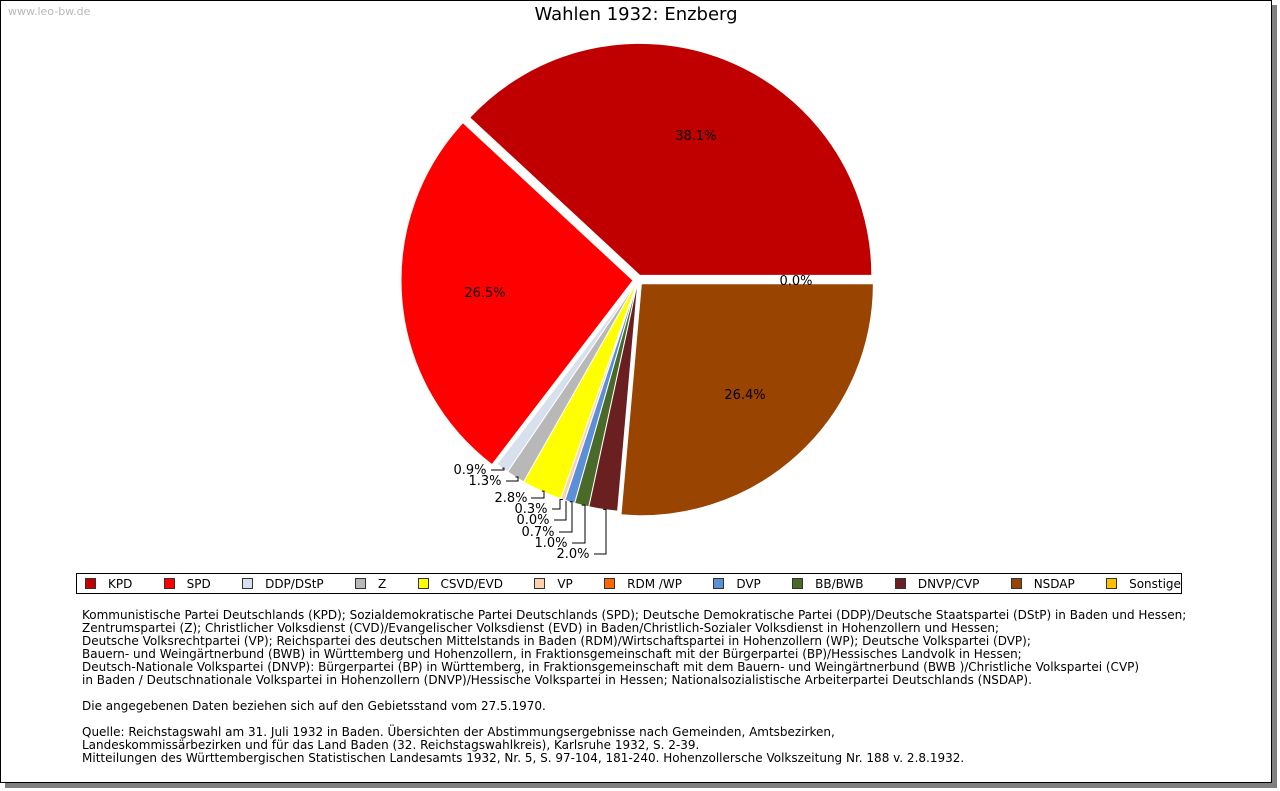 The height and width of the screenshot is (791, 1280). Describe the element at coordinates (795, 281) in the screenshot. I see `slice-label-sonstige: 0.0%` at that location.